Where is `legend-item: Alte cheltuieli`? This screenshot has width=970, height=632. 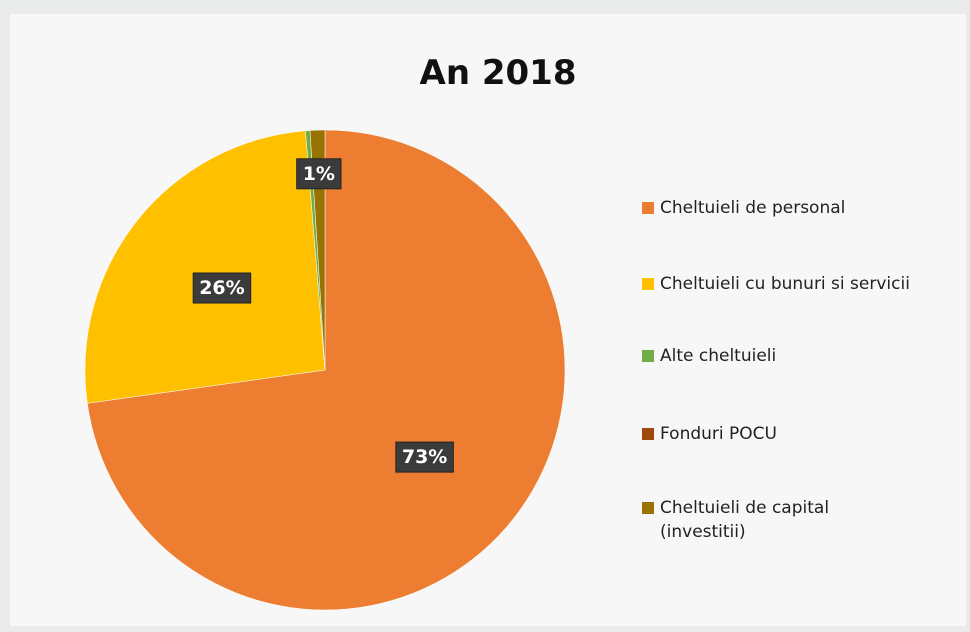 legend-item: Alte cheltuieli is located at coordinates (709, 356).